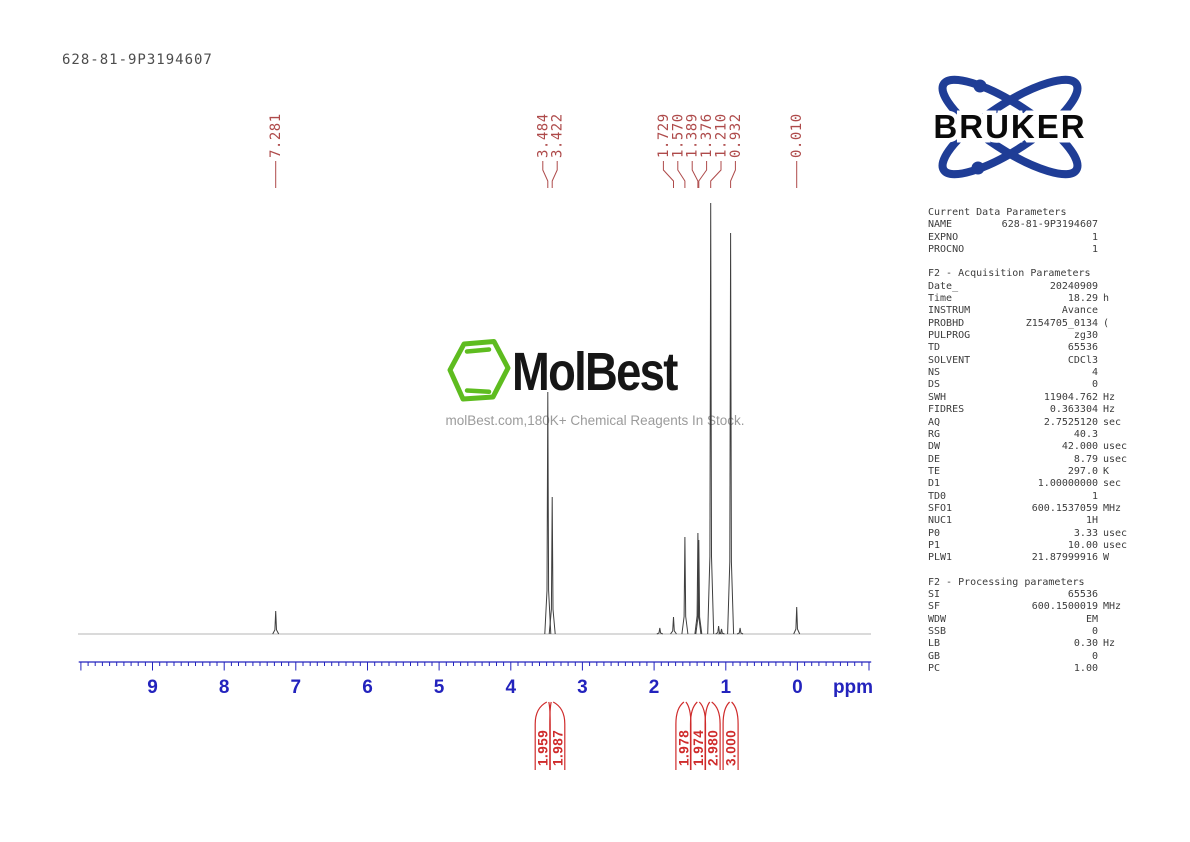  I want to click on param-value: 1, so click(1094, 250).